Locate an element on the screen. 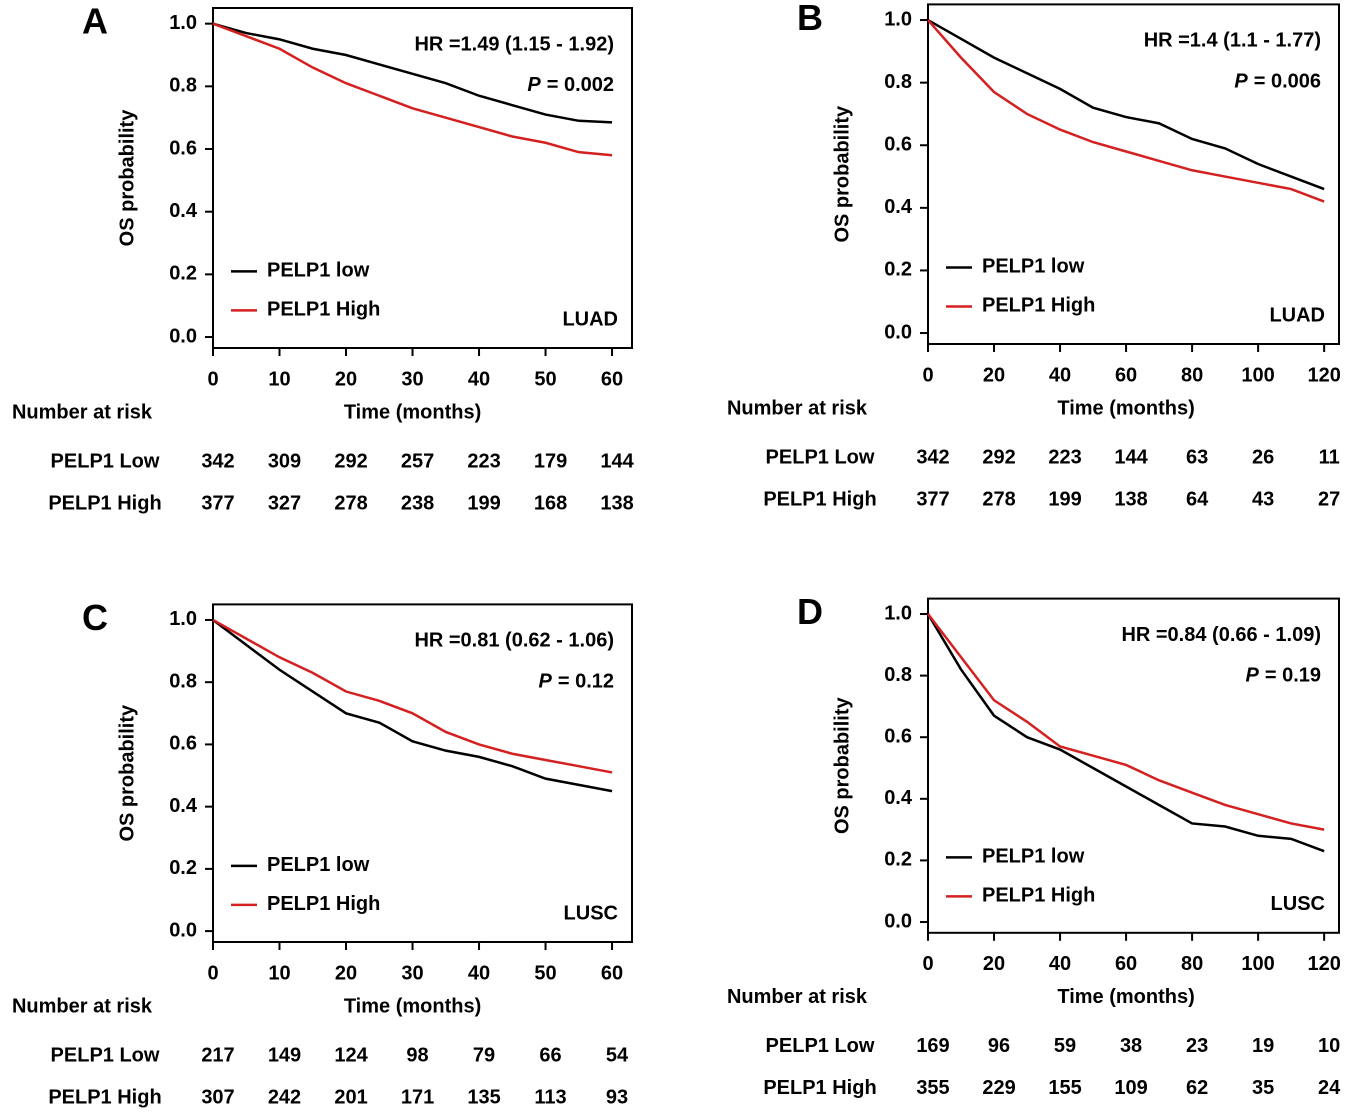  risk-count: 54 is located at coordinates (617, 1055).